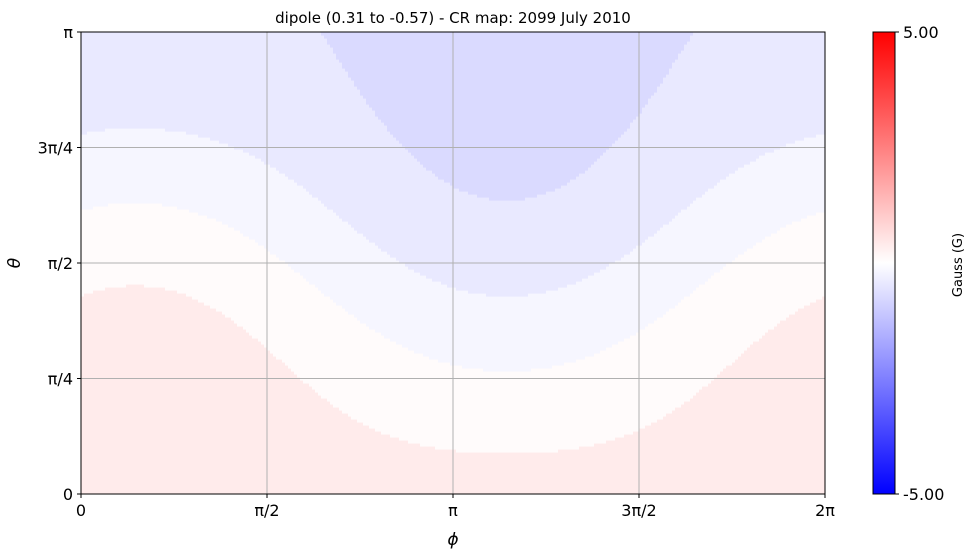 The height and width of the screenshot is (559, 976). Describe the element at coordinates (68, 494) in the screenshot. I see `y-tick-label: 0` at that location.